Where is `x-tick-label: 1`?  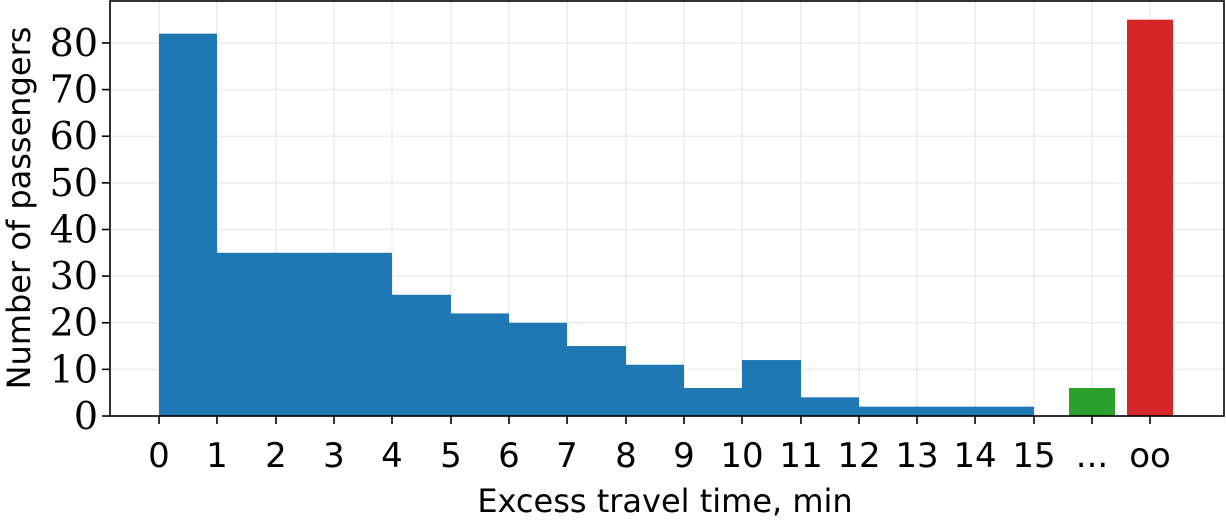
x-tick-label: 1 is located at coordinates (217, 456).